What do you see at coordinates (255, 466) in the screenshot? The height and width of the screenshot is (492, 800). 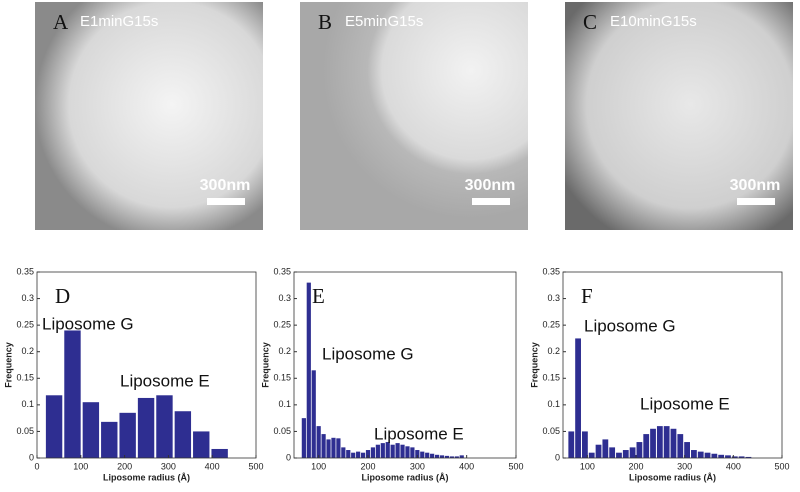 I see `x-tick-label: 500` at bounding box center [255, 466].